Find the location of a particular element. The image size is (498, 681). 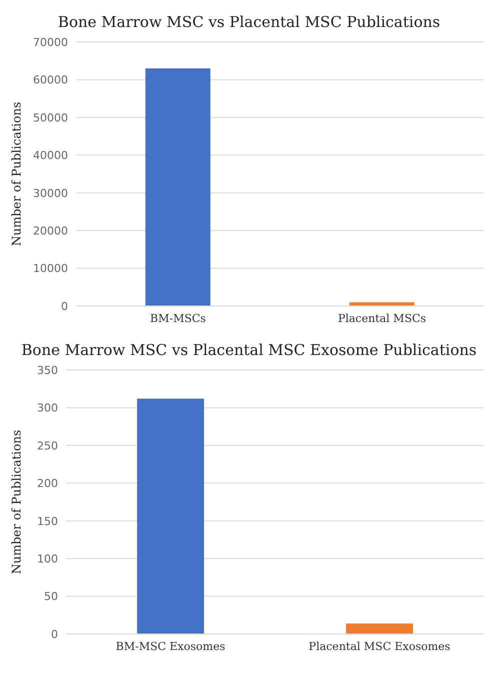

x-tick-label: BM-MSCs is located at coordinates (178, 318).